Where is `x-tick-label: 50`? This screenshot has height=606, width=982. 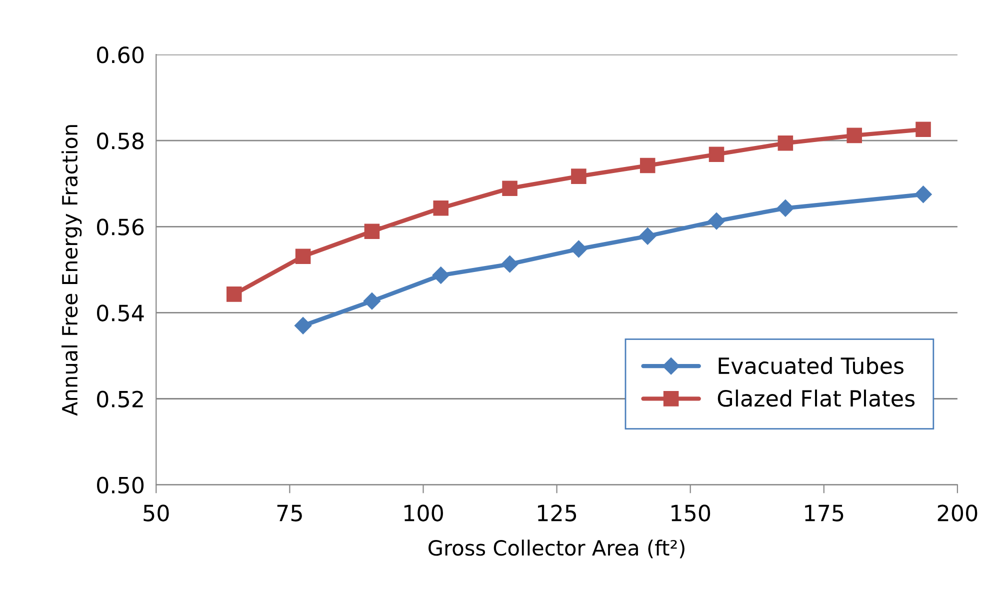
x-tick-label: 50 is located at coordinates (156, 513).